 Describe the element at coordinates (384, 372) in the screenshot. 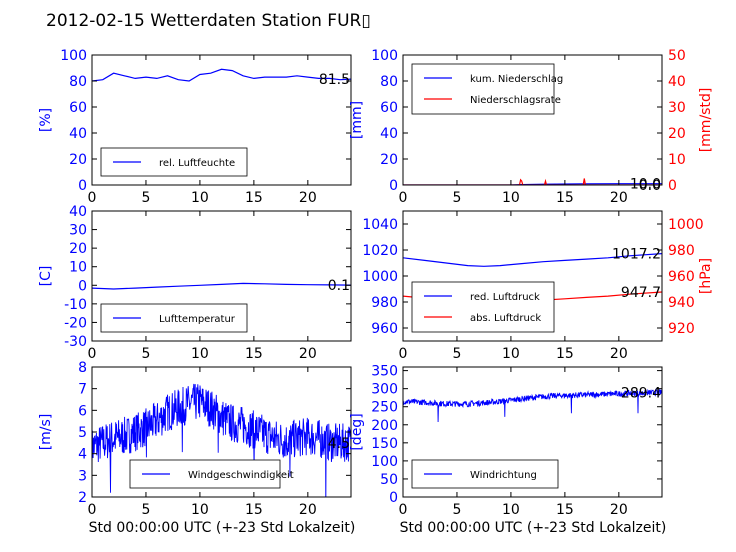

I see `y-tick-label: 350` at that location.